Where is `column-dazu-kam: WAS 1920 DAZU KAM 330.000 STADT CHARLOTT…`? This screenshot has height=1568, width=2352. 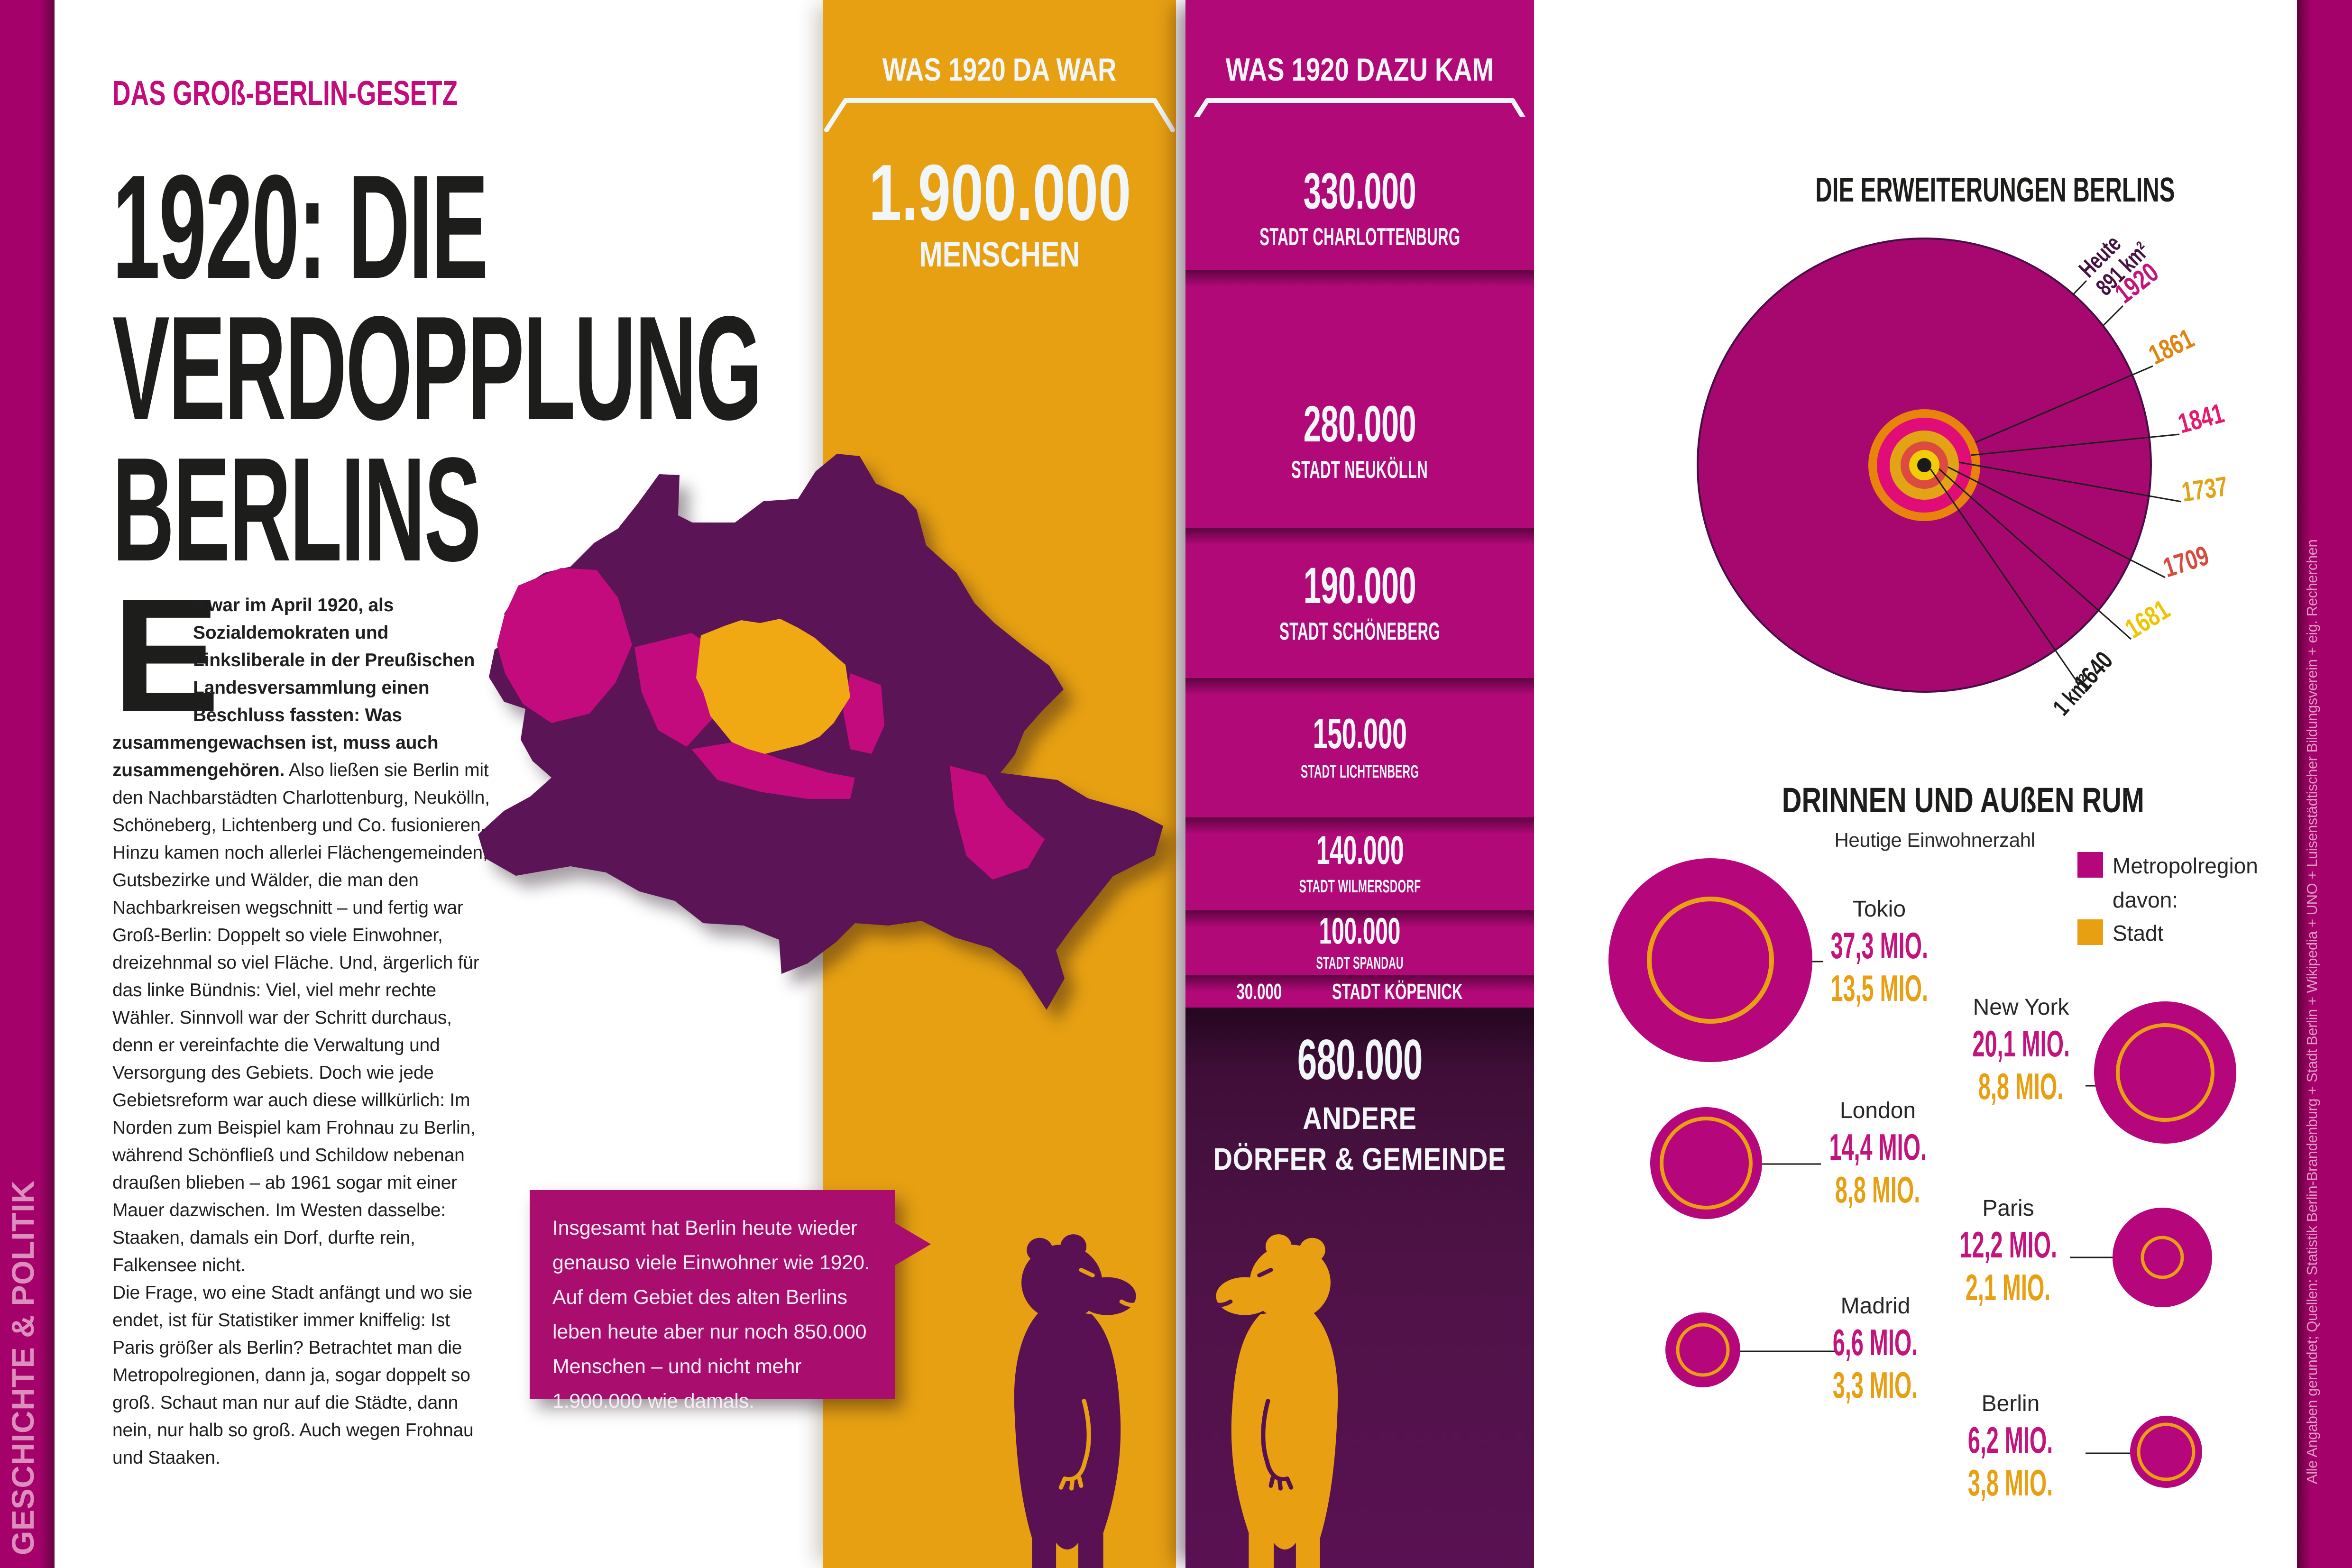
column-dazu-kam: WAS 1920 DAZU KAM 330.000 STADT CHARLOTT… is located at coordinates (1359, 784).